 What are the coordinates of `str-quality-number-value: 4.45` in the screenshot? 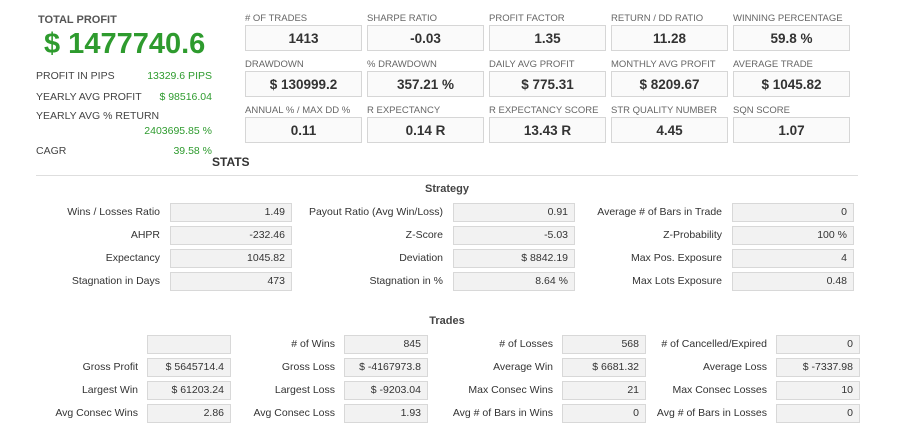 It's located at (669, 130).